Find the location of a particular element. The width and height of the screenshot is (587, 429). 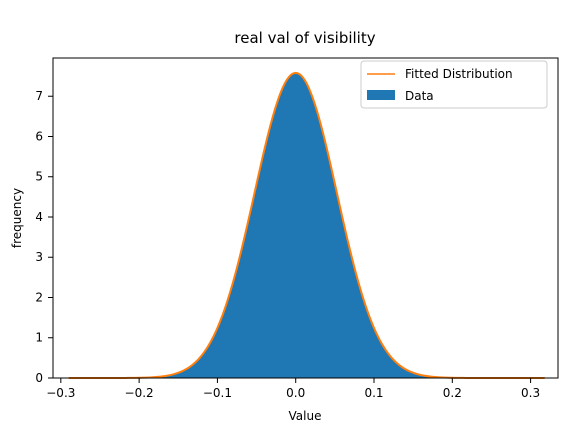

y-axis-ticks: 0 1 2 3 4 5 6 7 is located at coordinates (44, 237).